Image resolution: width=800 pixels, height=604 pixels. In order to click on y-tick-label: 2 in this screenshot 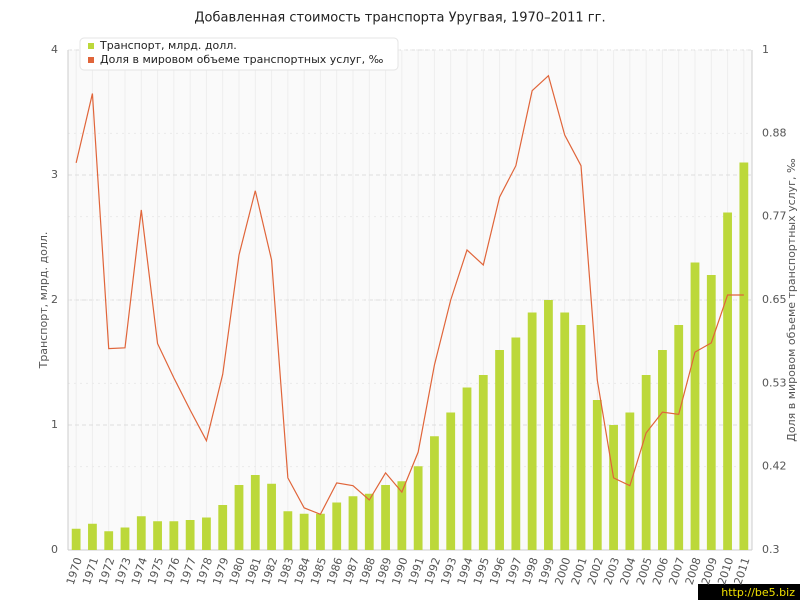, I will do `click(54, 299)`.